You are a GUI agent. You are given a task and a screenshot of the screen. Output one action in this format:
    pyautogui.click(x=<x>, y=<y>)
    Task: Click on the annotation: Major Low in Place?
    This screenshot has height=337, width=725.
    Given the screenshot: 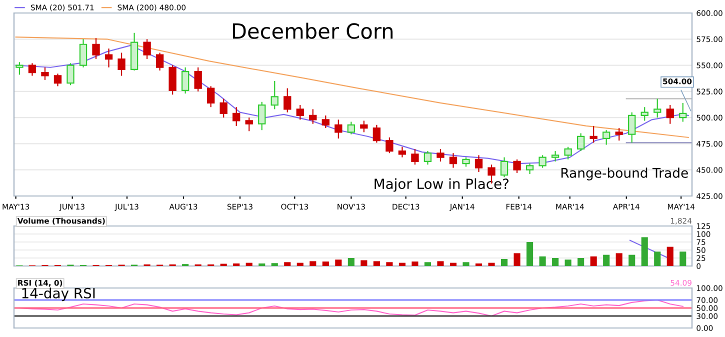 What is the action you would take?
    pyautogui.click(x=441, y=185)
    